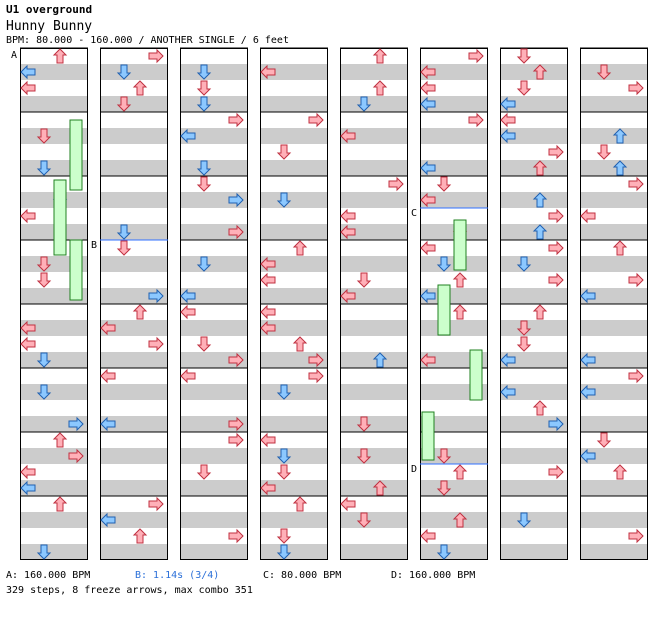  I want to click on freeze-arrow, so click(76, 270).